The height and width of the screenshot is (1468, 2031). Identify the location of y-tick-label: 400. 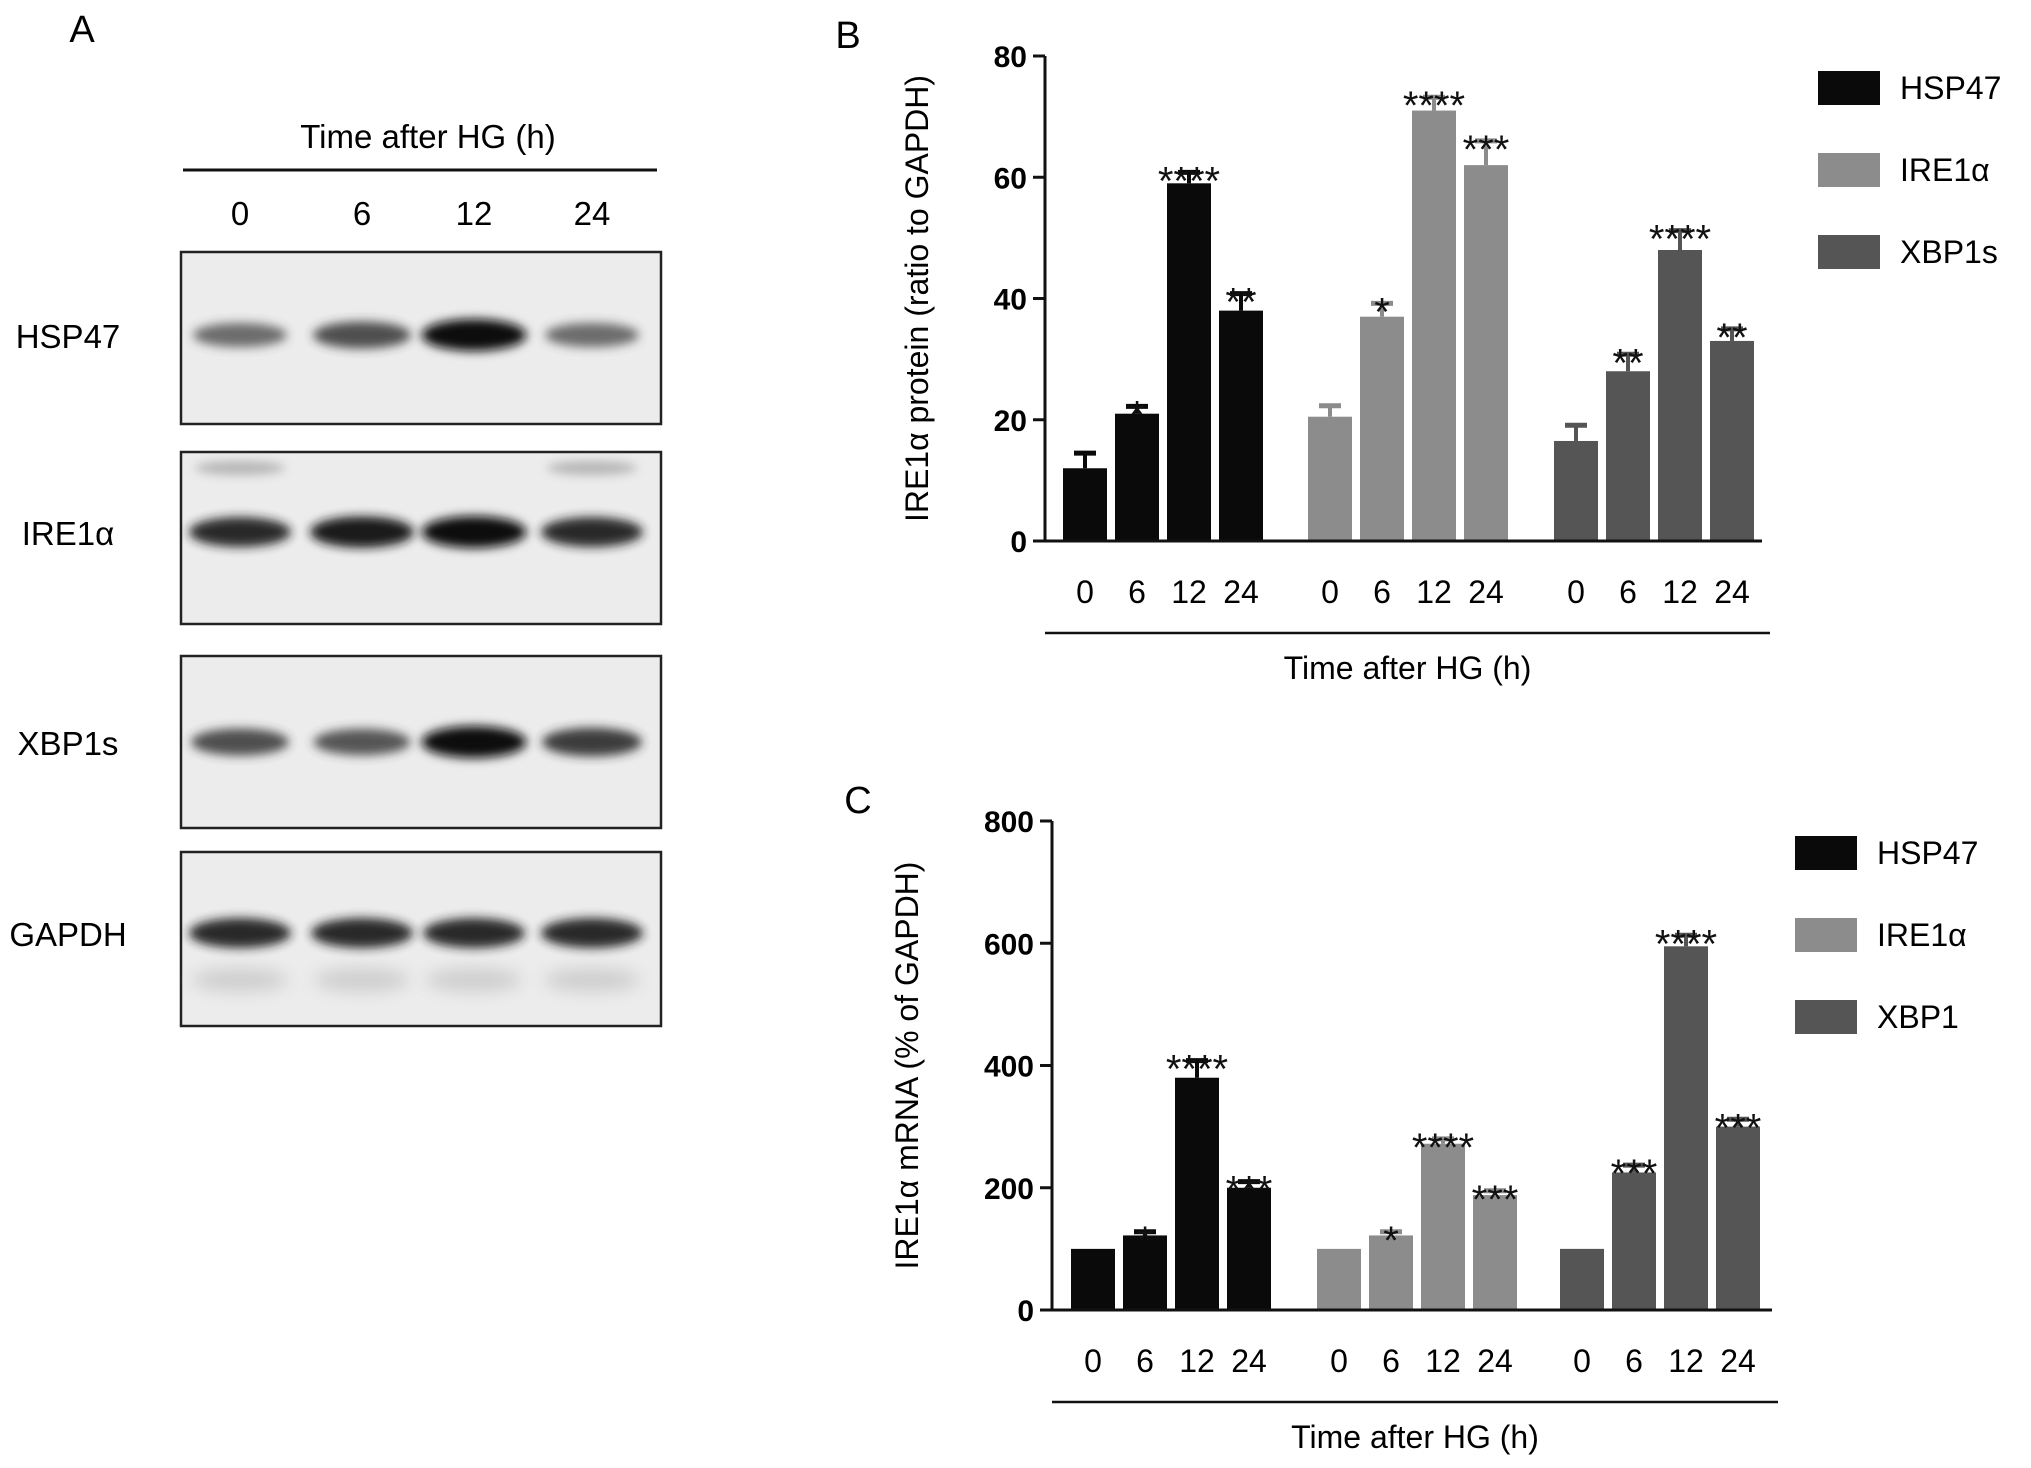
(1009, 1067).